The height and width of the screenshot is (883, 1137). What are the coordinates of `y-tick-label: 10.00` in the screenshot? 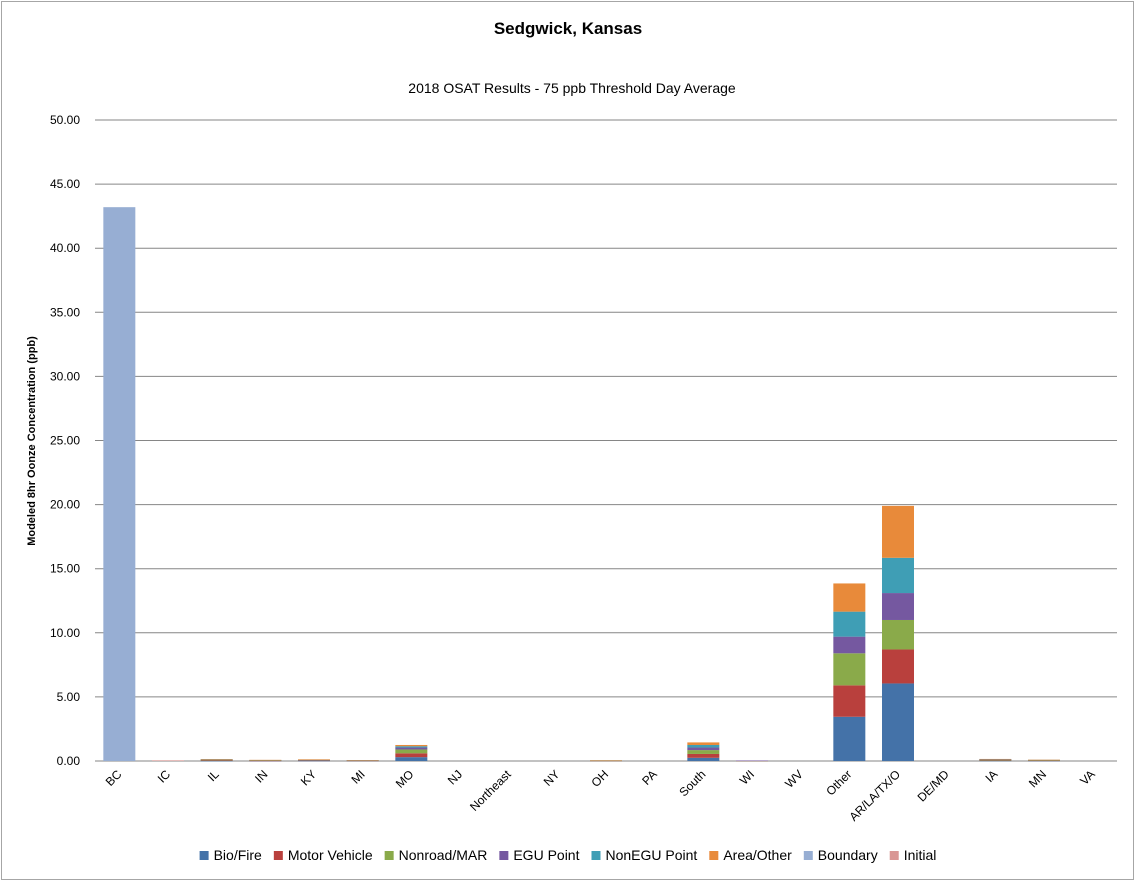 It's located at (65, 633).